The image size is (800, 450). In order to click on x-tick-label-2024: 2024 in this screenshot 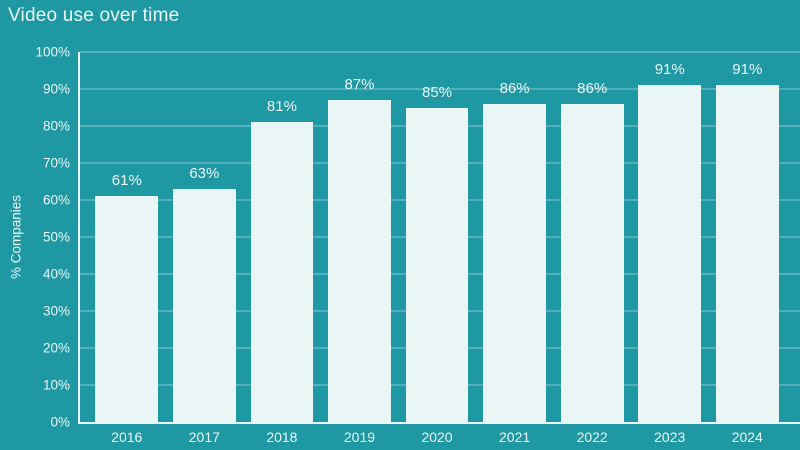, I will do `click(747, 437)`.